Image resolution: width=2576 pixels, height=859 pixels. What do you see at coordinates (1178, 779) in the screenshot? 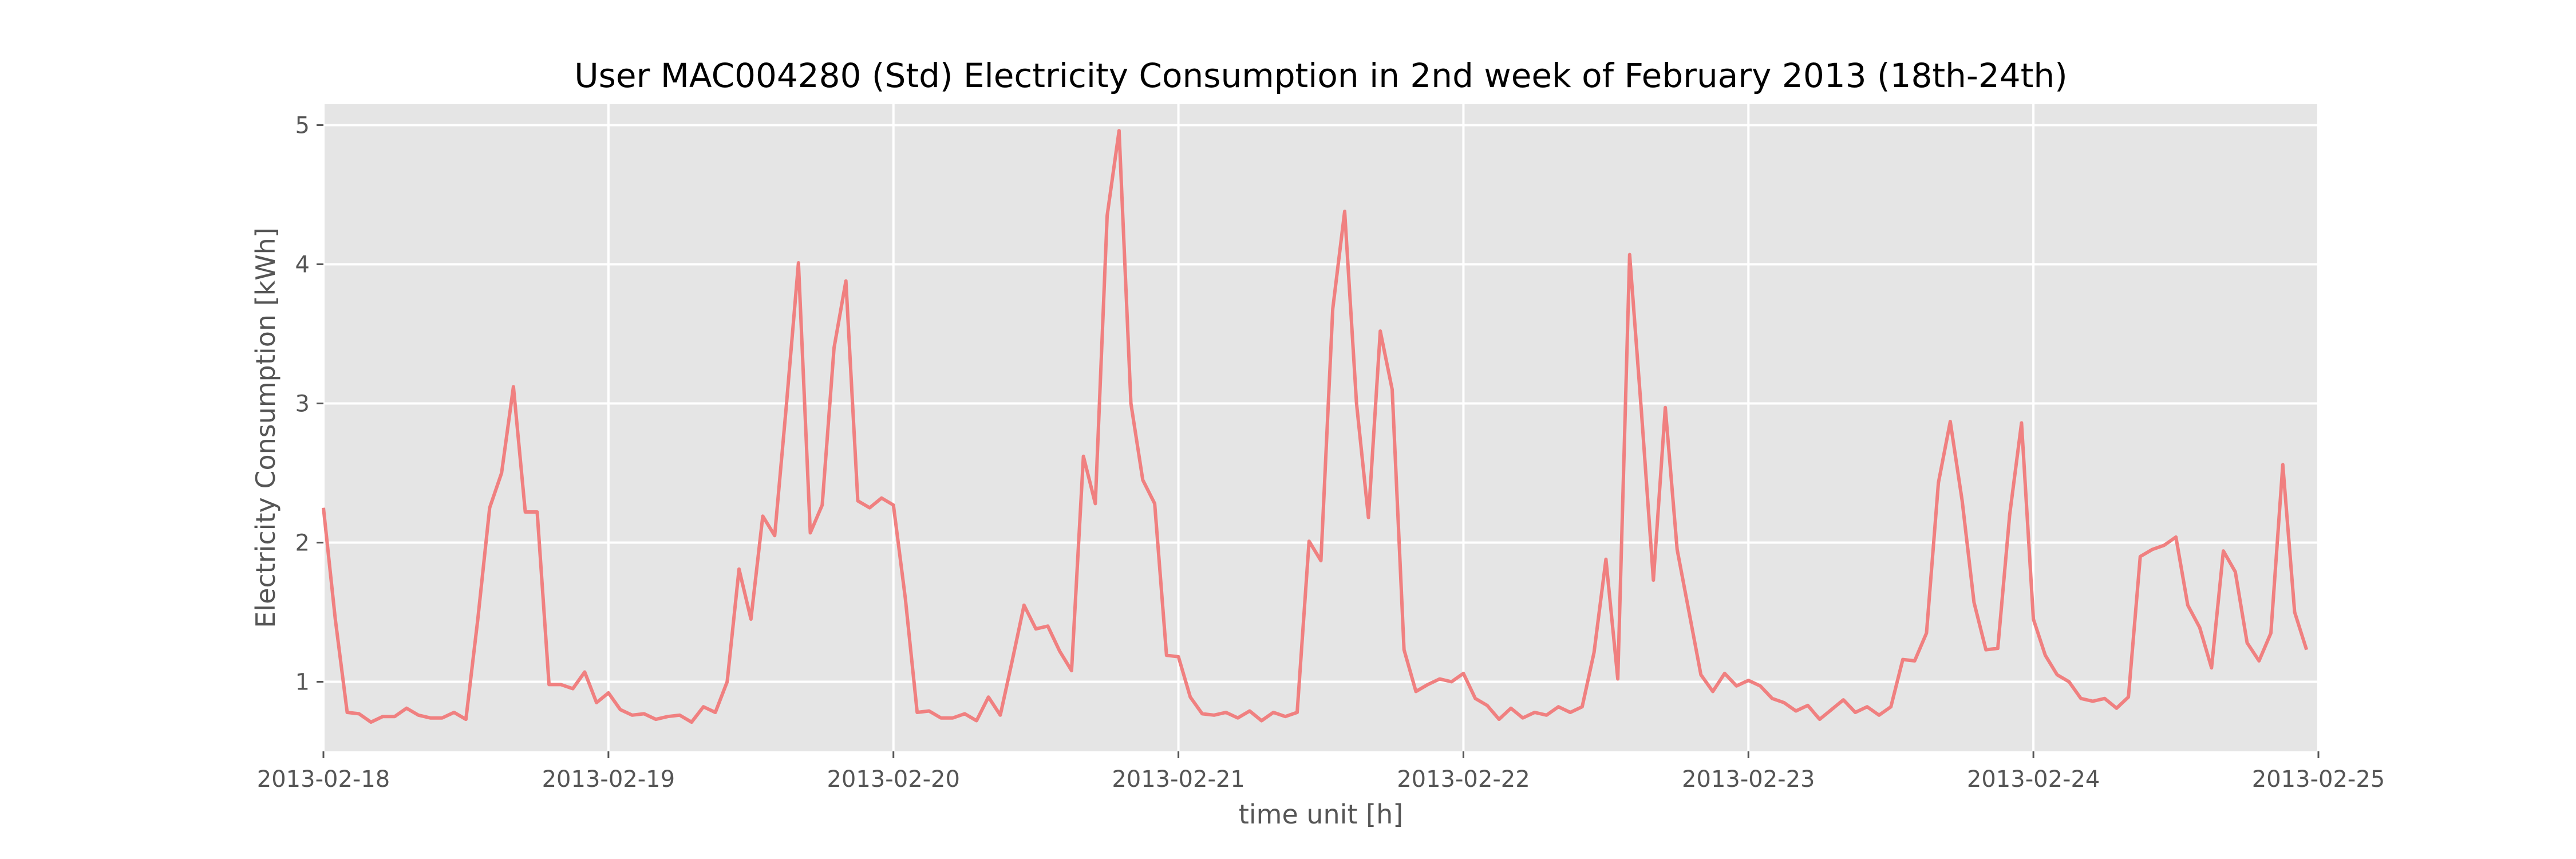
I see `x-tick-label: 2013-02-21` at bounding box center [1178, 779].